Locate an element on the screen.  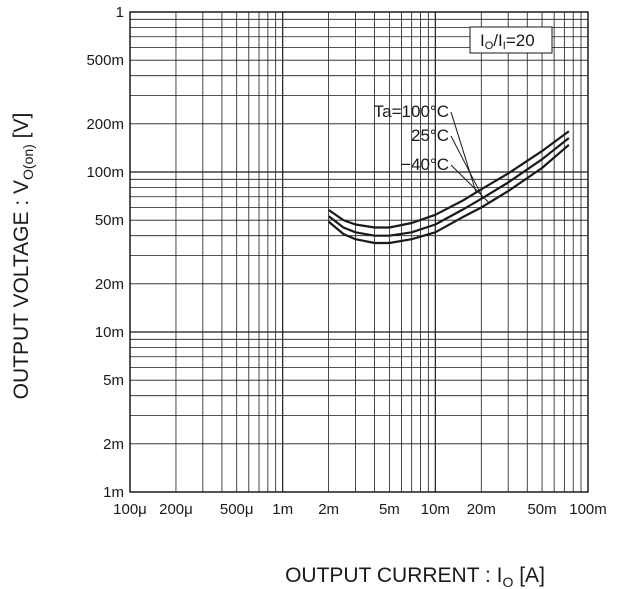
y-tick-label: 20m is located at coordinates (109, 284).